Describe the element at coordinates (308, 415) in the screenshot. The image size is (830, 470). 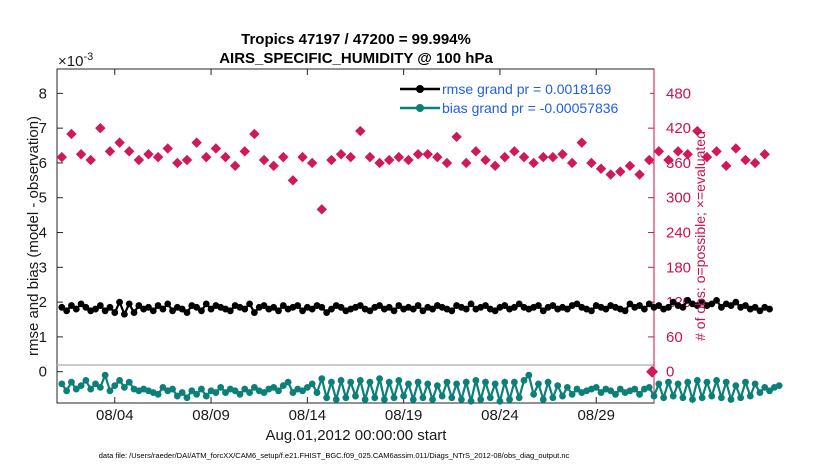
I see `x-tick-label: 08/14` at that location.